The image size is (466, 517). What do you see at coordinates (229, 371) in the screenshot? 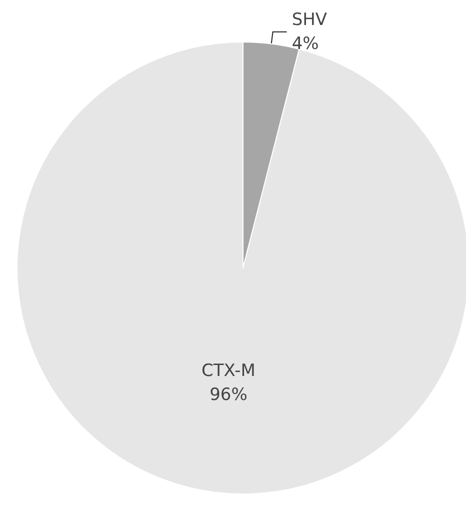
I see `slice-label: CTX-M` at bounding box center [229, 371].